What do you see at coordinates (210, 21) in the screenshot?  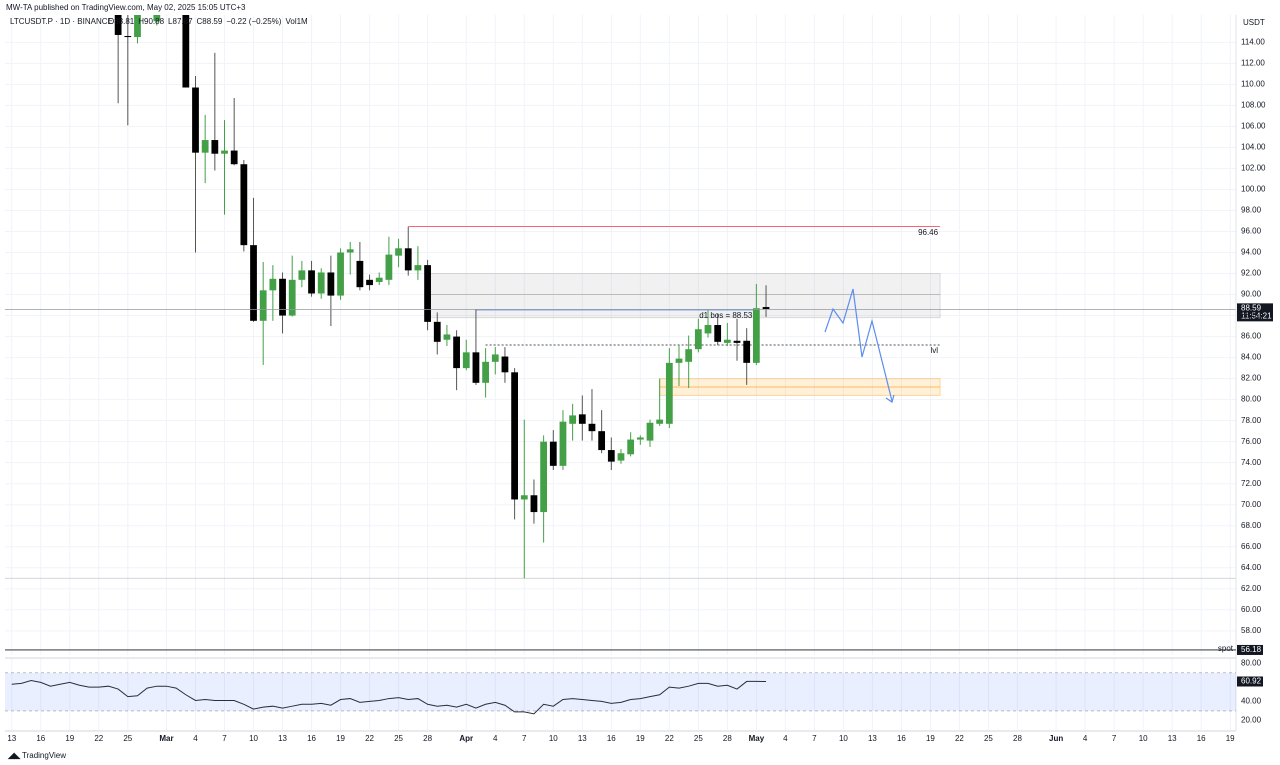 I see `ohlc-value: C88.59` at bounding box center [210, 21].